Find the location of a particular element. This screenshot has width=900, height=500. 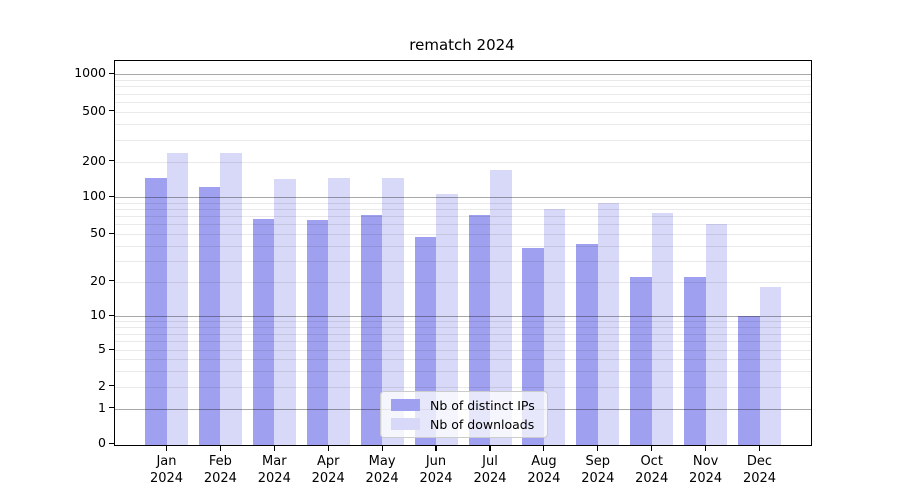

chart-title: rematch 2024 is located at coordinates (462, 45).